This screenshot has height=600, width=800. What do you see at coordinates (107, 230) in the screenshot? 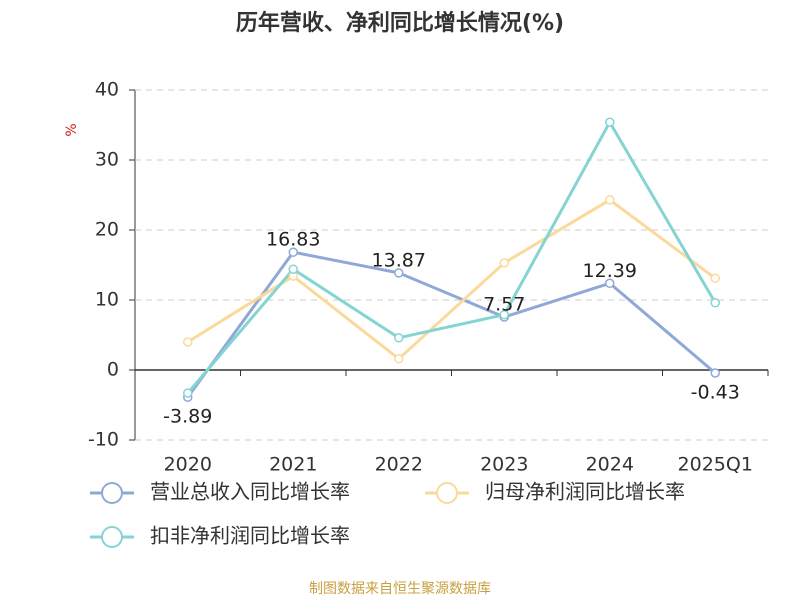
I see `y-tick-label: 20` at bounding box center [107, 230].